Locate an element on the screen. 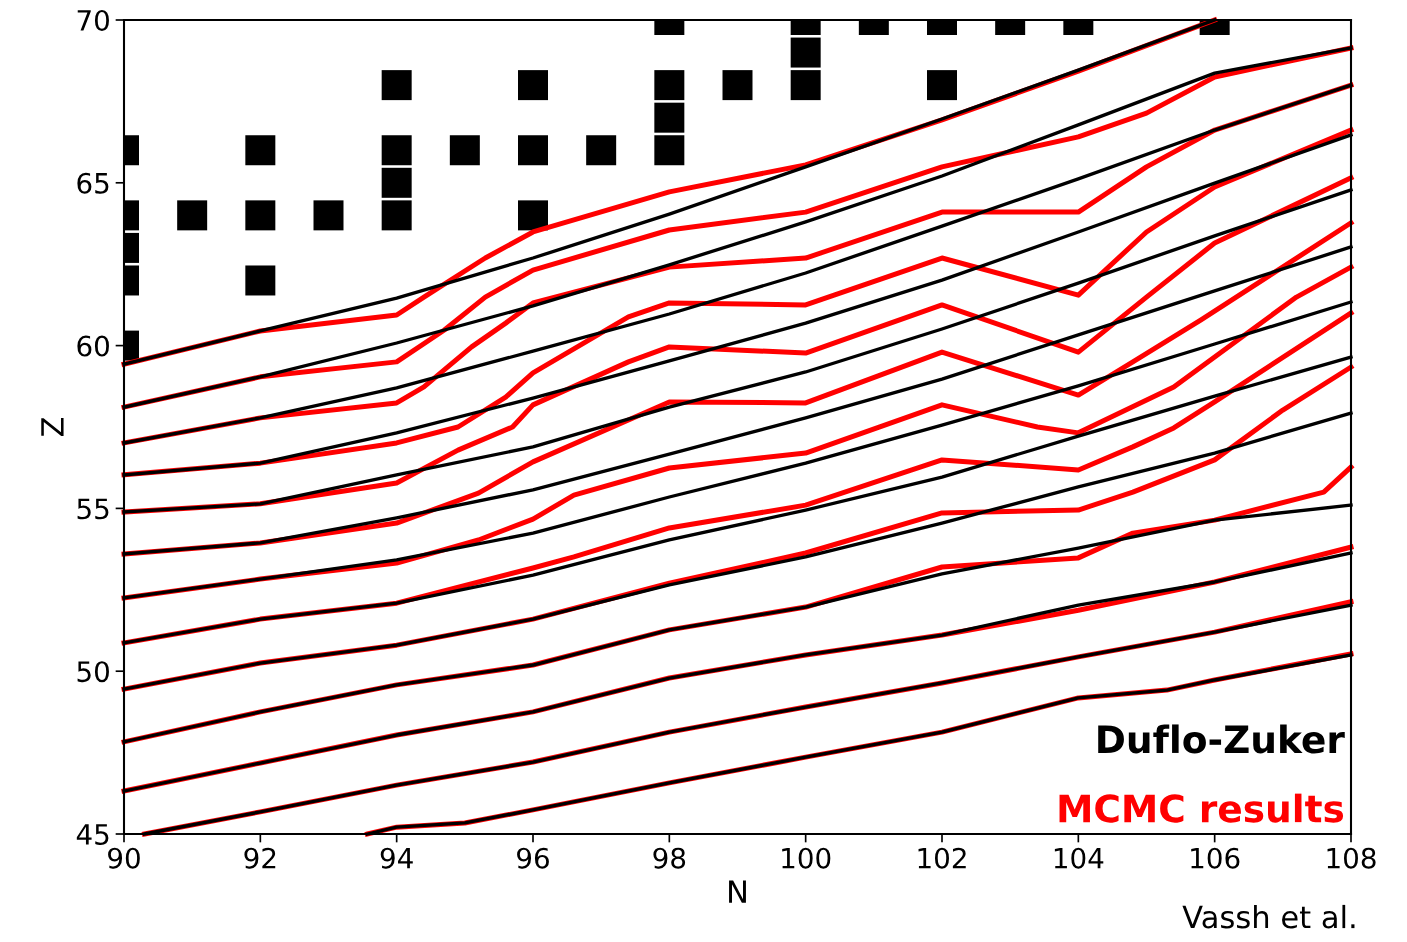 Image resolution: width=1407 pixels, height=942 pixels. x-tick-label: 108 is located at coordinates (1351, 858).